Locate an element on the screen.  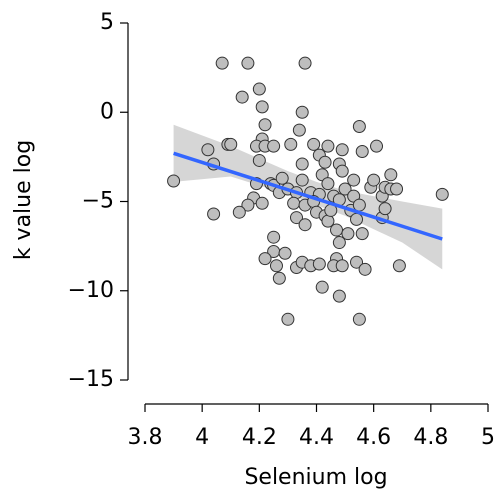
regression-line is located at coordinates (308, 196).